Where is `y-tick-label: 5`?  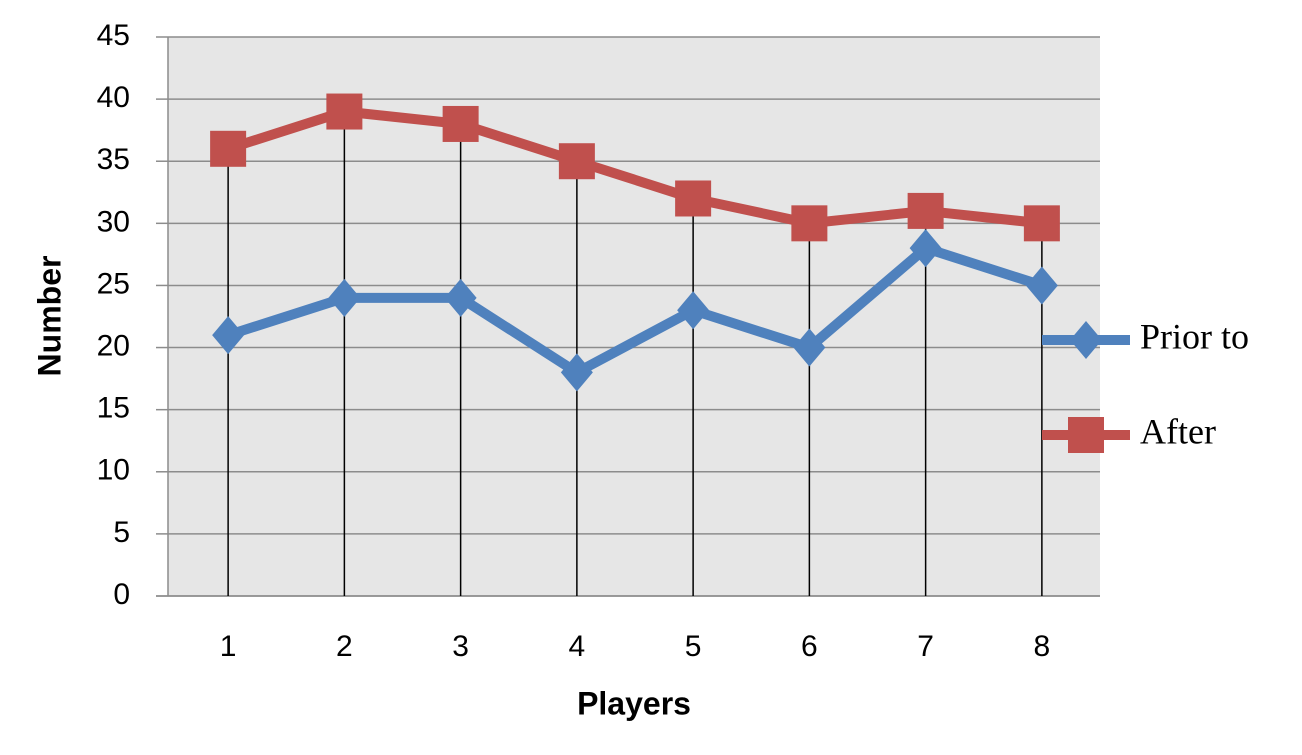
y-tick-label: 5 is located at coordinates (121, 532).